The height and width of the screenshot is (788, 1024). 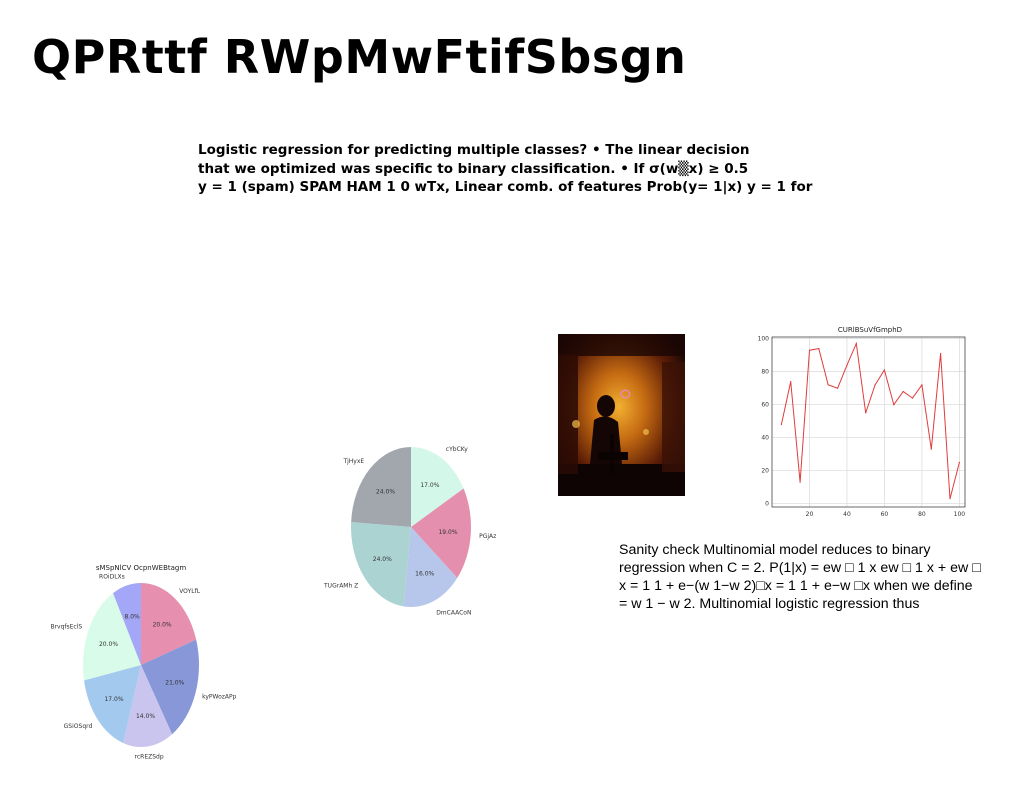 What do you see at coordinates (621, 415) in the screenshot?
I see `photo-image` at bounding box center [621, 415].